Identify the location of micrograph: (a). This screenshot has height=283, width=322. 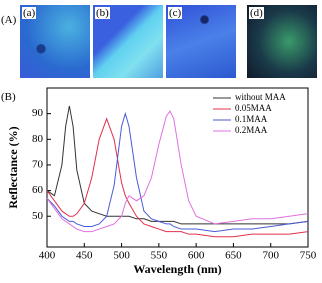
(55, 41).